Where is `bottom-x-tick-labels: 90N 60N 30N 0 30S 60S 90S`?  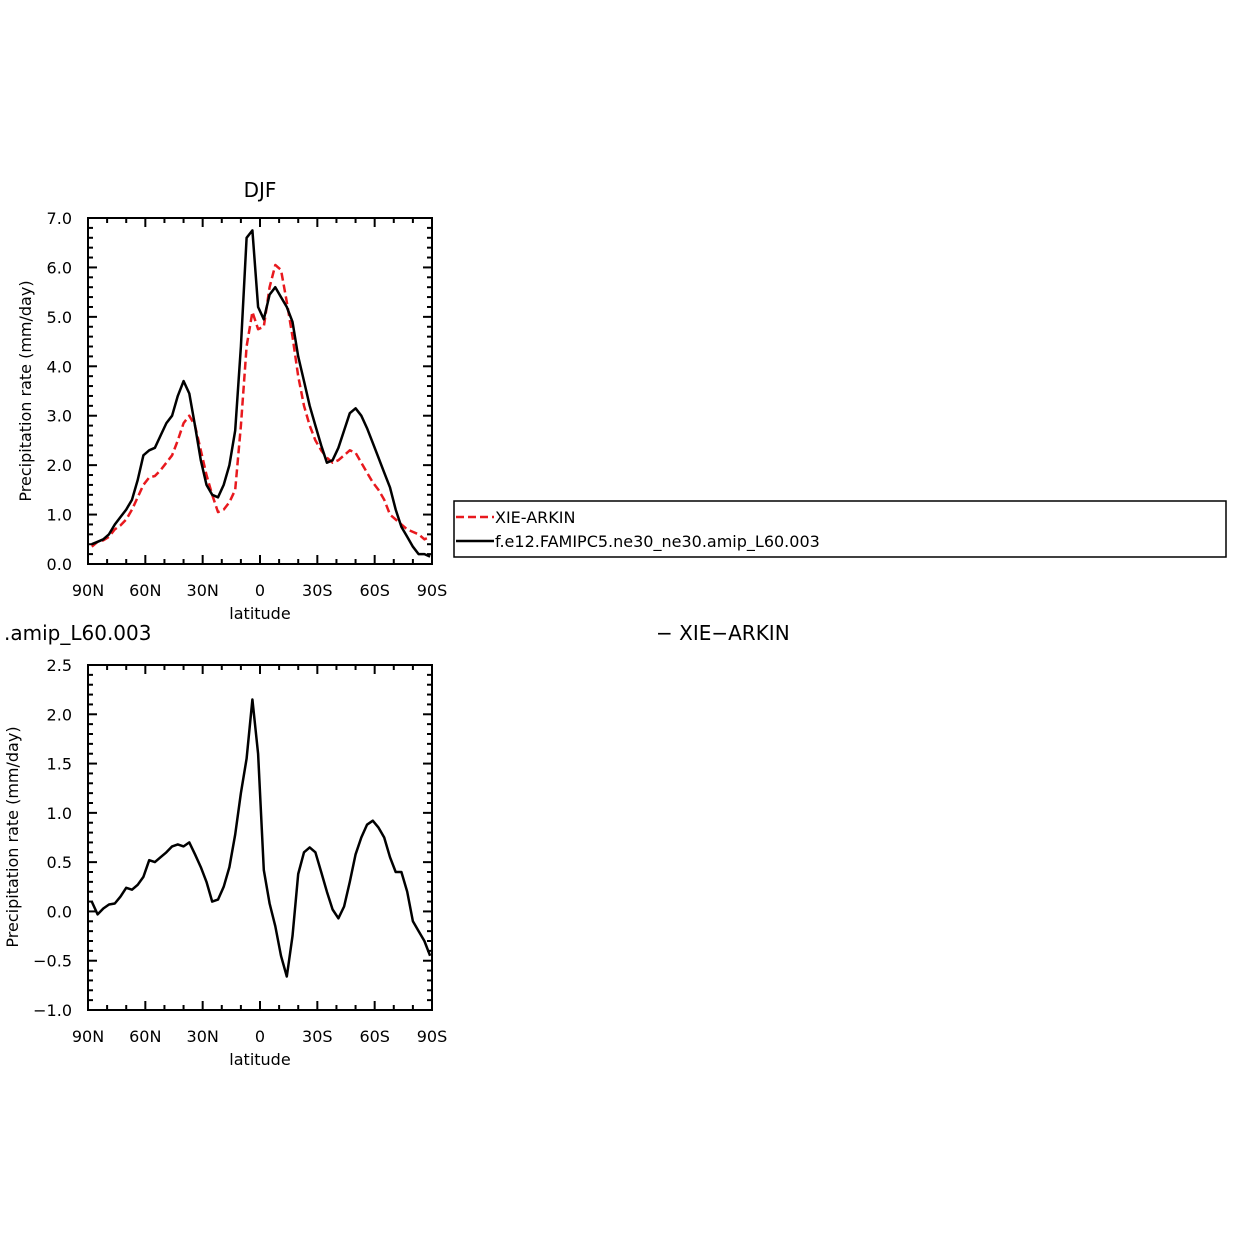
bottom-x-tick-labels: 90N 60N 30N 0 30S 60S 90S is located at coordinates (259, 1036).